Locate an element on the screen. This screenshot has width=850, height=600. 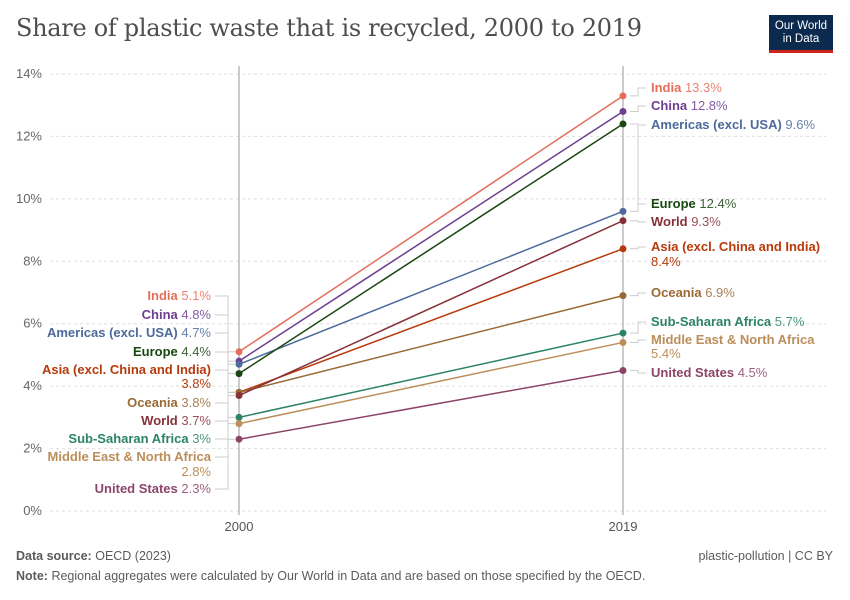
series-label-left: Middle East & North Africa is located at coordinates (130, 456).